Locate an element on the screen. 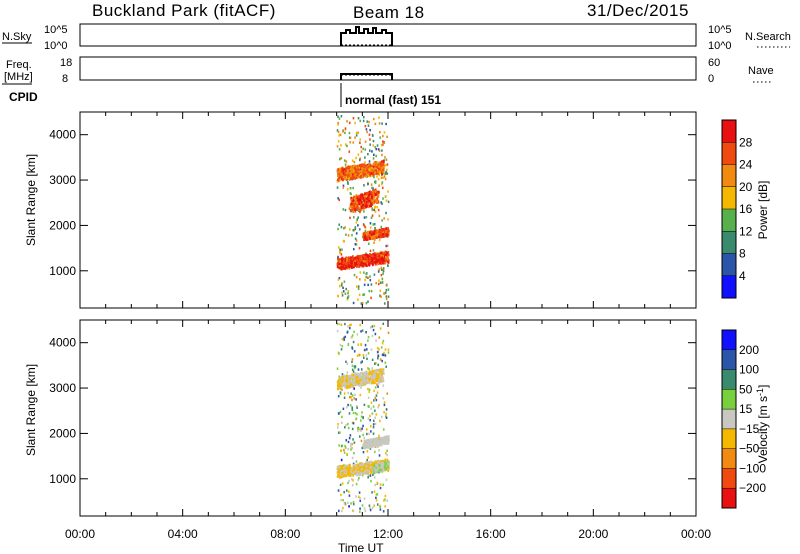  freq-label-1: Freq. is located at coordinates (19, 65).